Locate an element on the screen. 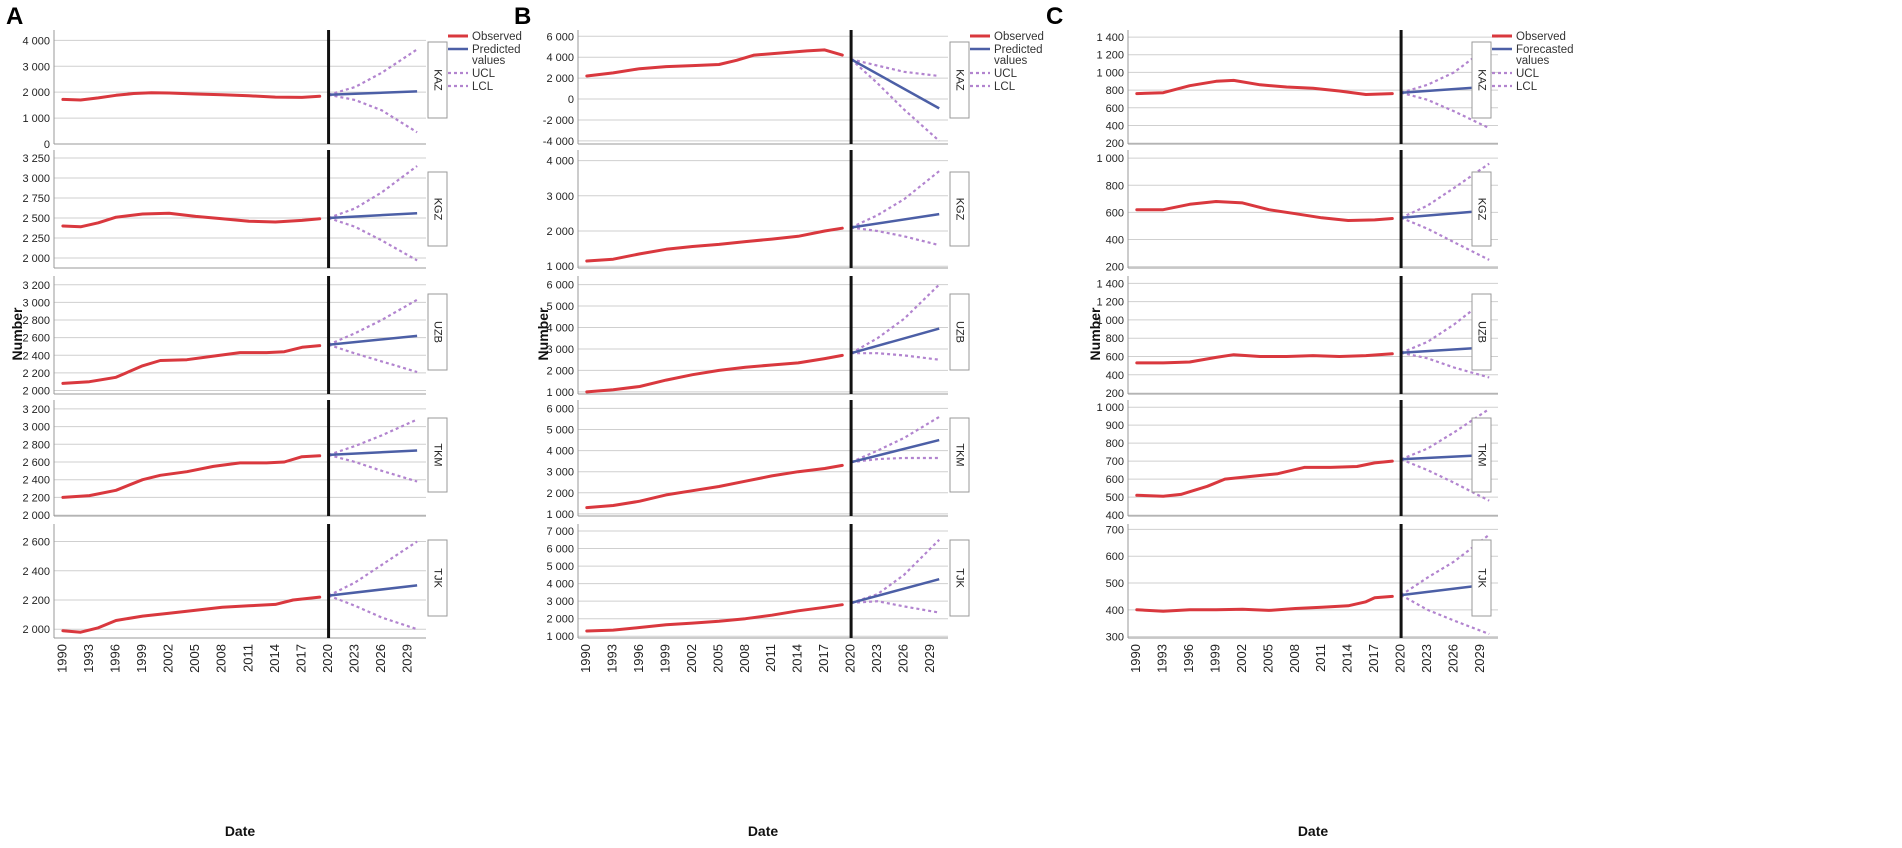 The image size is (1902, 848). y-tick-label: 3 250 is located at coordinates (36, 159).